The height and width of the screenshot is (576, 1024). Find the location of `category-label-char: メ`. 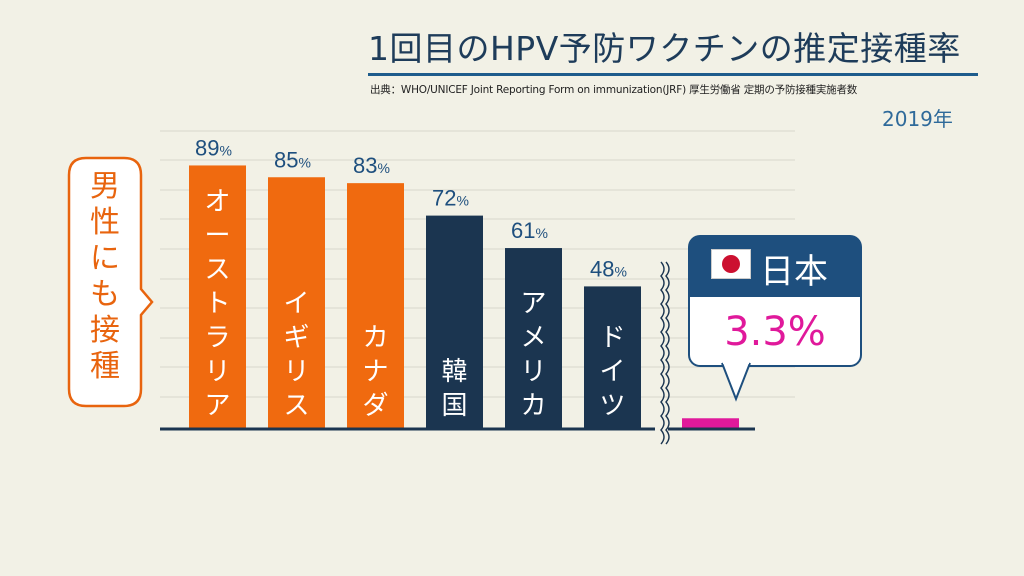

category-label-char: メ is located at coordinates (533, 338).